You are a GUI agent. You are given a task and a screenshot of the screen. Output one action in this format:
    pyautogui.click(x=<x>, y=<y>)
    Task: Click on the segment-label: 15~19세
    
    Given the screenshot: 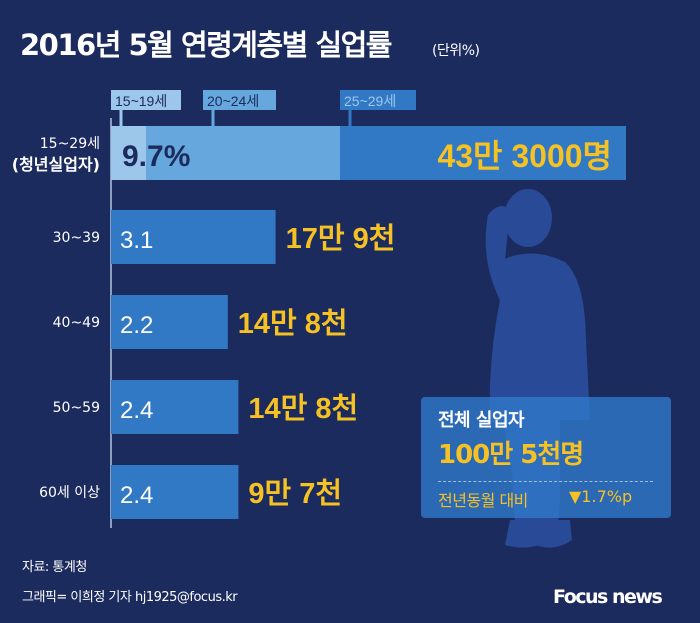 What is the action you would take?
    pyautogui.click(x=141, y=101)
    